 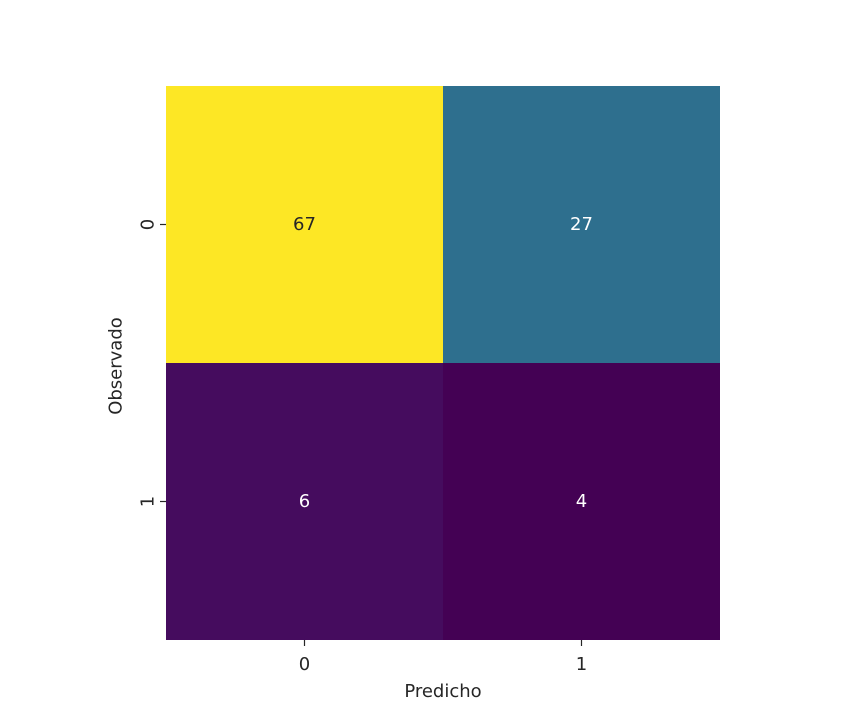 What do you see at coordinates (152, 363) in the screenshot?
I see `y-axis-ticks: 01` at bounding box center [152, 363].